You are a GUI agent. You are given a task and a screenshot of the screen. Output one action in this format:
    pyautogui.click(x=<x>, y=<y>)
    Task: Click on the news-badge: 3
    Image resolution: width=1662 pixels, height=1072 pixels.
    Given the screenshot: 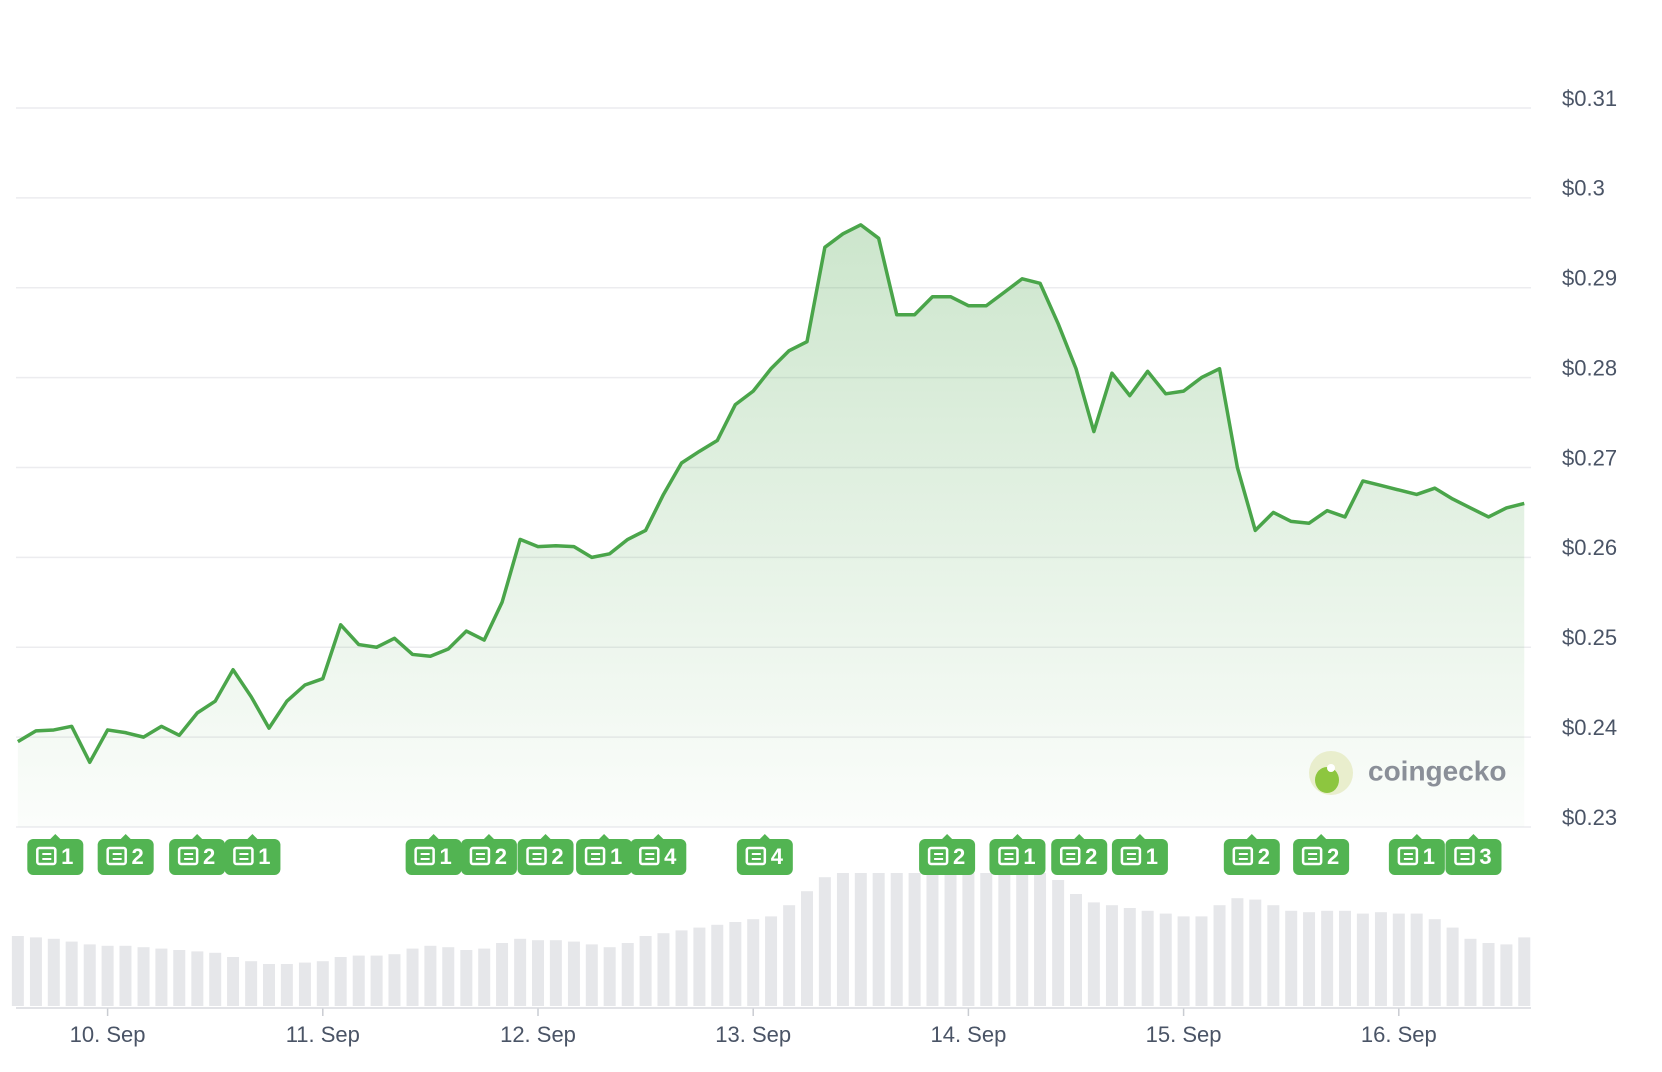 What is the action you would take?
    pyautogui.click(x=1473, y=854)
    